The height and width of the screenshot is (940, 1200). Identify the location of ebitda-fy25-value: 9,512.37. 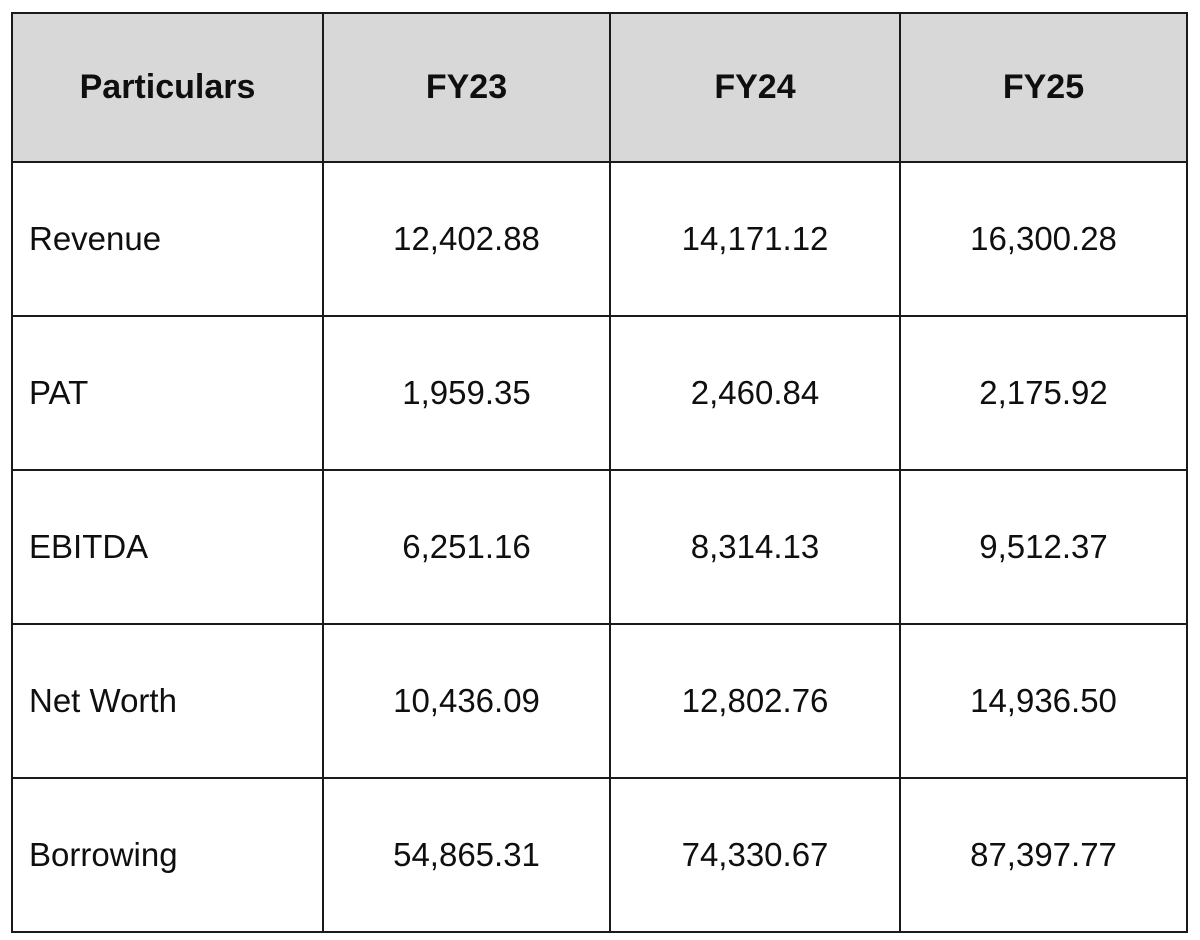
(1043, 547).